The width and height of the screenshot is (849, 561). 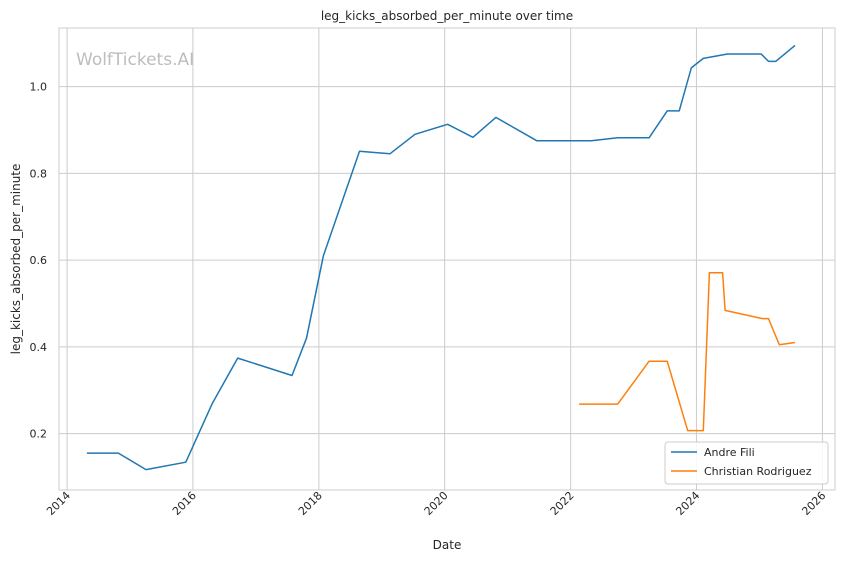 What do you see at coordinates (58, 503) in the screenshot?
I see `x-tick-label: 2014` at bounding box center [58, 503].